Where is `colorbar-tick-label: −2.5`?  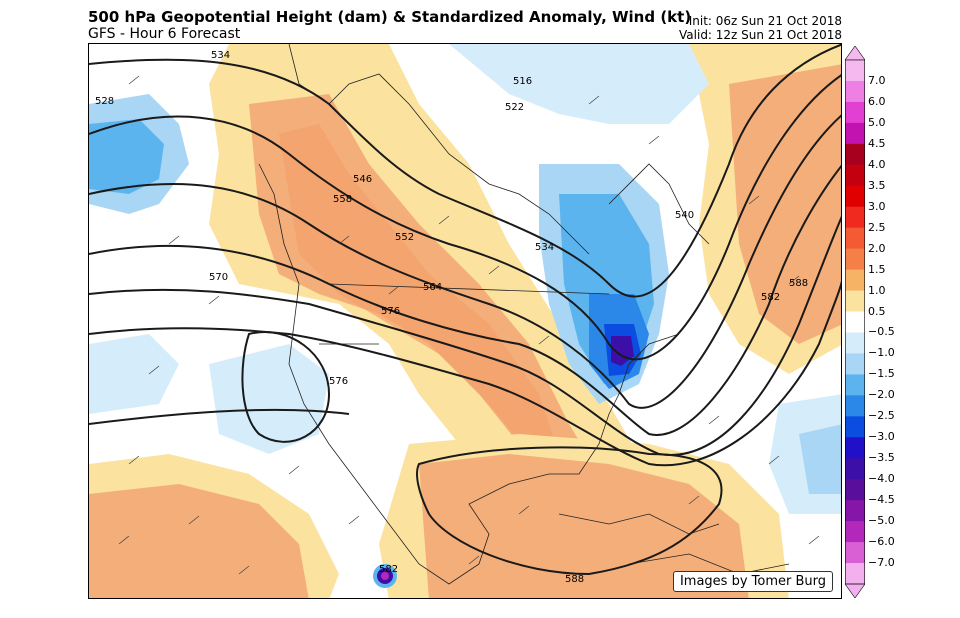
colorbar-tick-label: −2.5 is located at coordinates (881, 416).